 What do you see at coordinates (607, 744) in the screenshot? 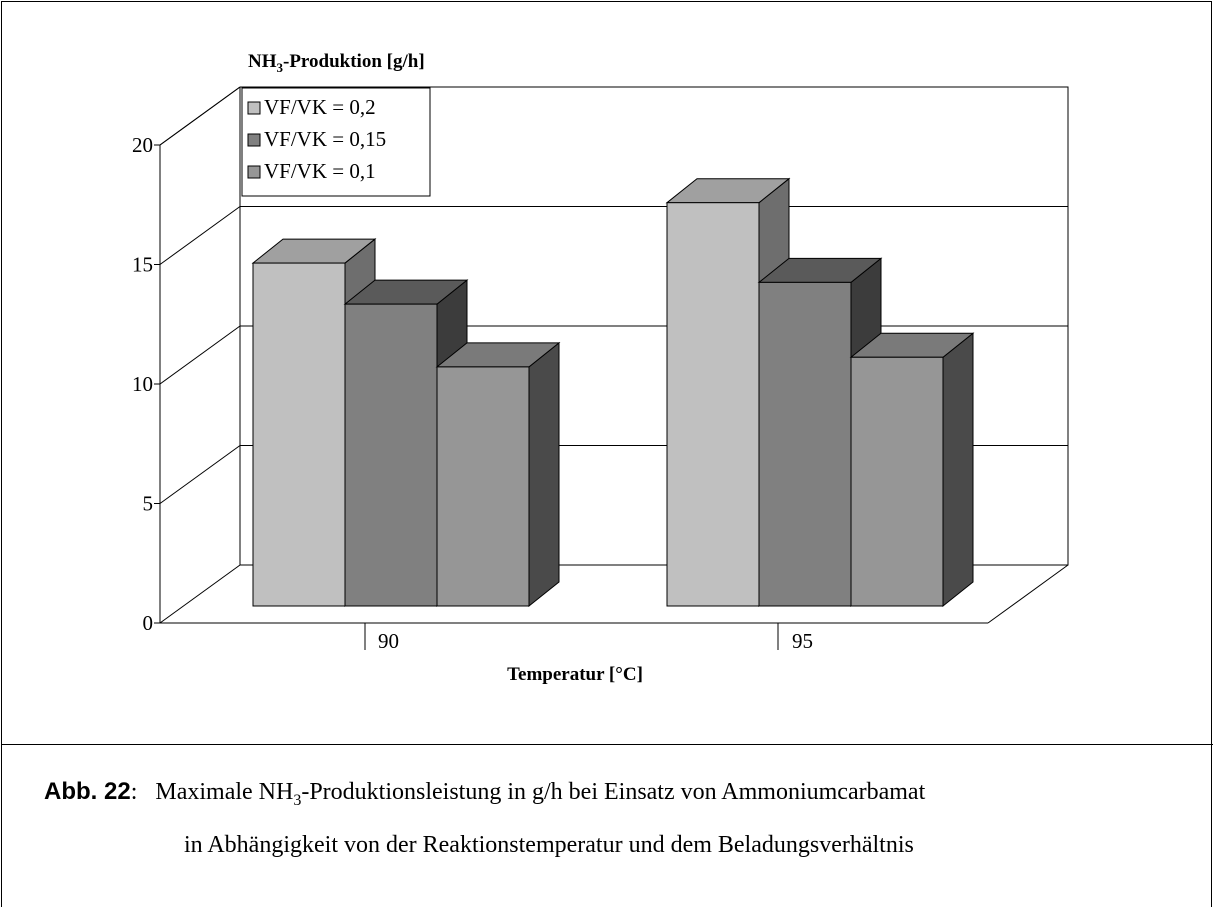
I see `caption-divider` at bounding box center [607, 744].